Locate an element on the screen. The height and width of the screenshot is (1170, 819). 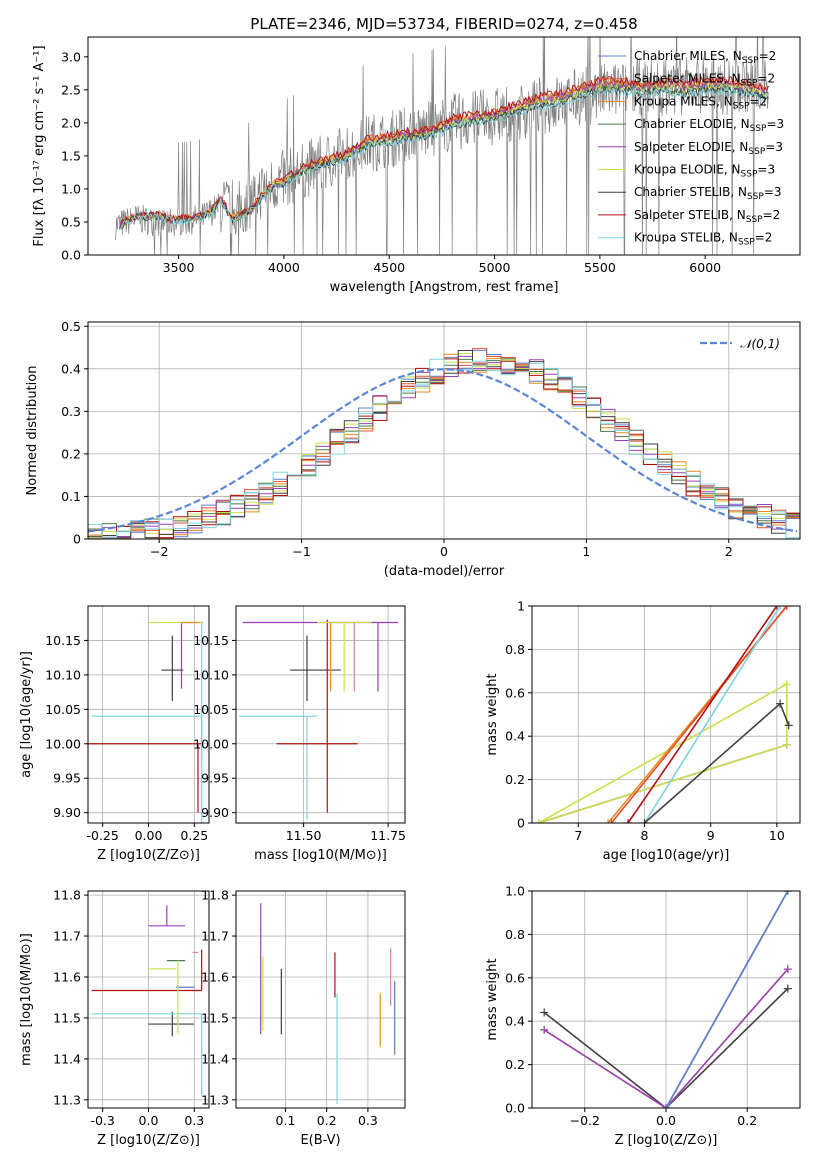
y-axis-label: mass [log10(M/M⊙)] is located at coordinates (26, 999).